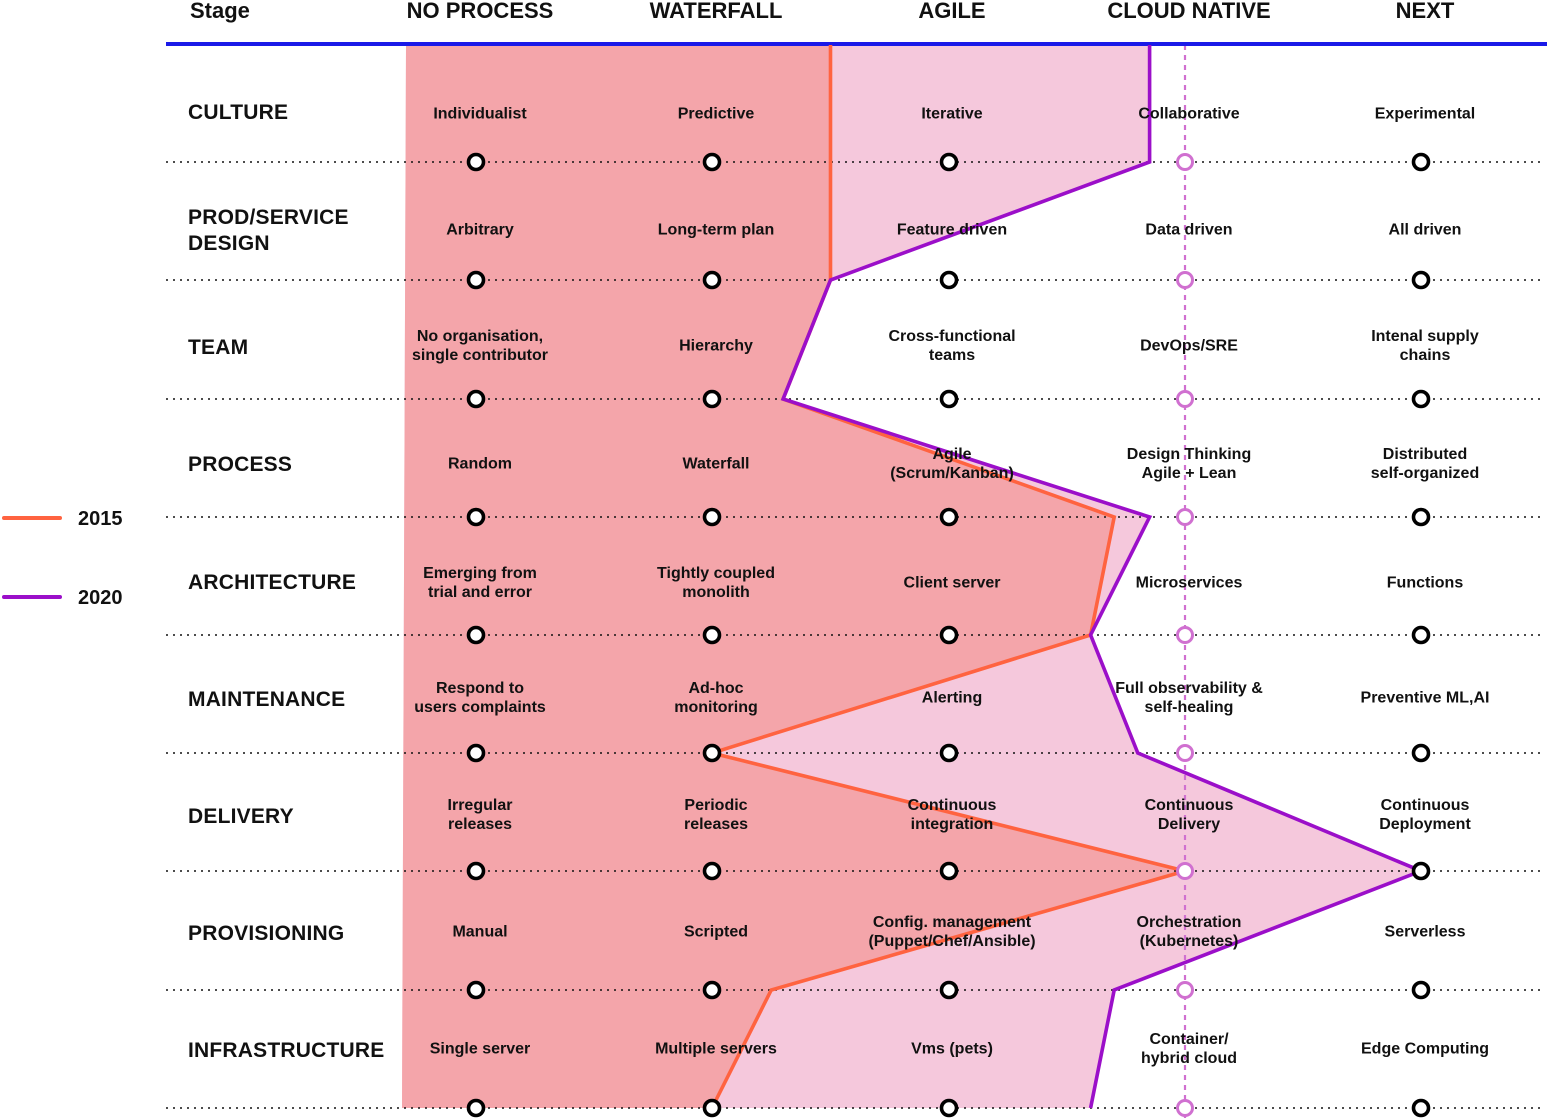 Image resolution: width=1547 pixels, height=1118 pixels. What do you see at coordinates (480, 815) in the screenshot?
I see `stage-cell: Irregular releases` at bounding box center [480, 815].